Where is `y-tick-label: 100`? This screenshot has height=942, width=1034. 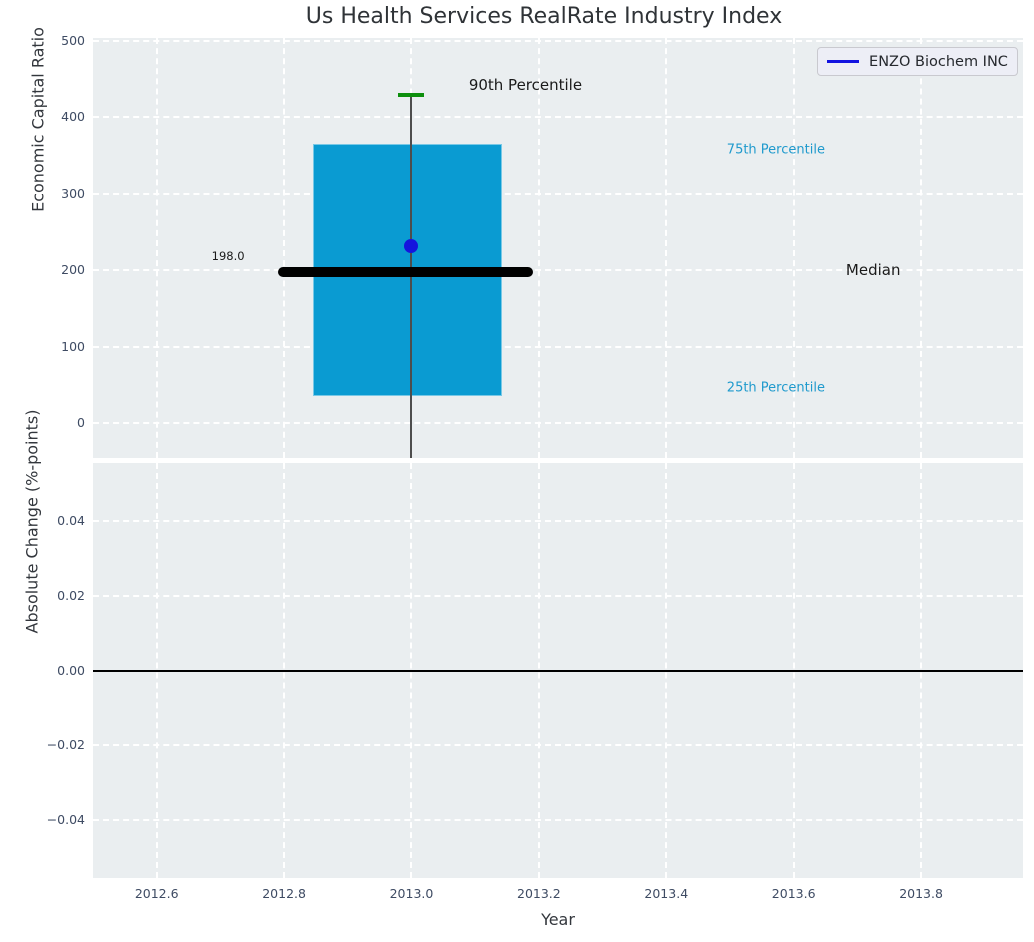 y-tick-label: 100 is located at coordinates (73, 346).